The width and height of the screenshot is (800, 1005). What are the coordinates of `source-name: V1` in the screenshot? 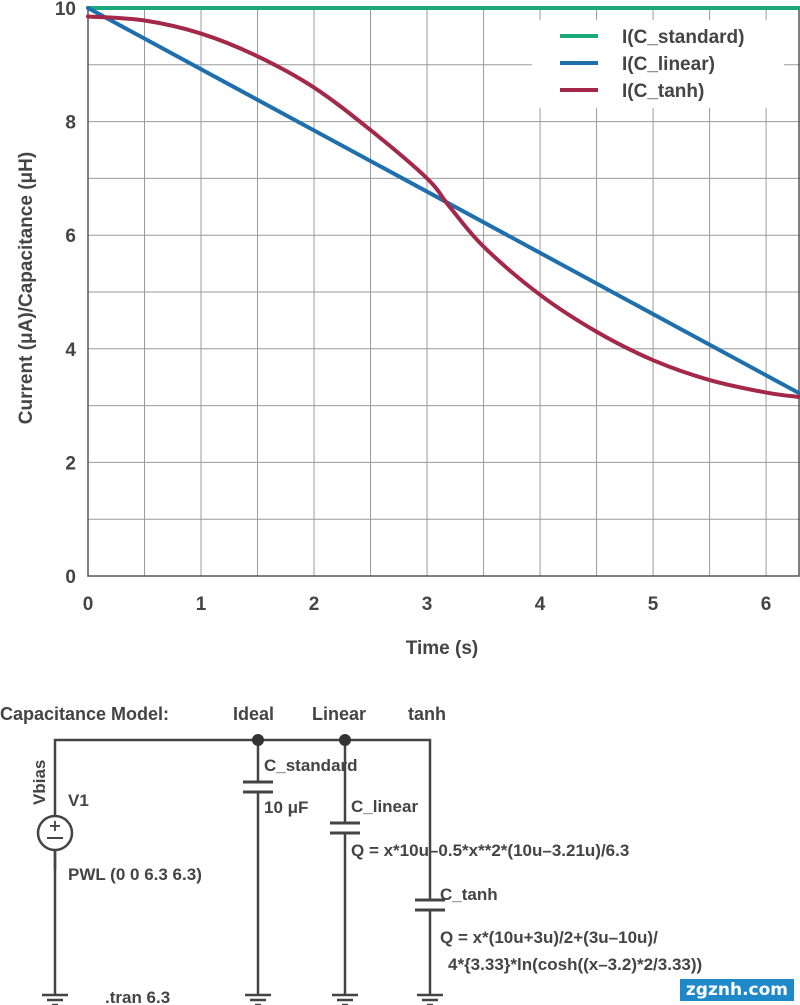 It's located at (78, 800).